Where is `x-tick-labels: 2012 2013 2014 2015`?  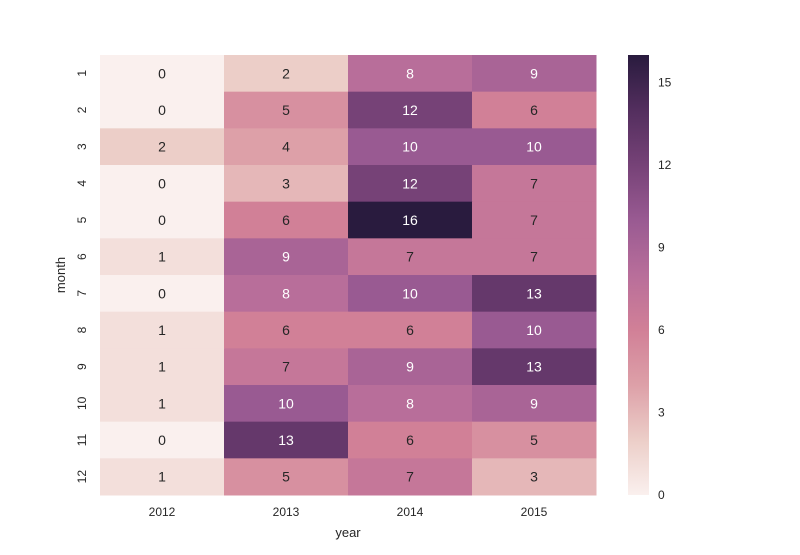
x-tick-labels: 2012 2013 2014 2015 is located at coordinates (348, 512).